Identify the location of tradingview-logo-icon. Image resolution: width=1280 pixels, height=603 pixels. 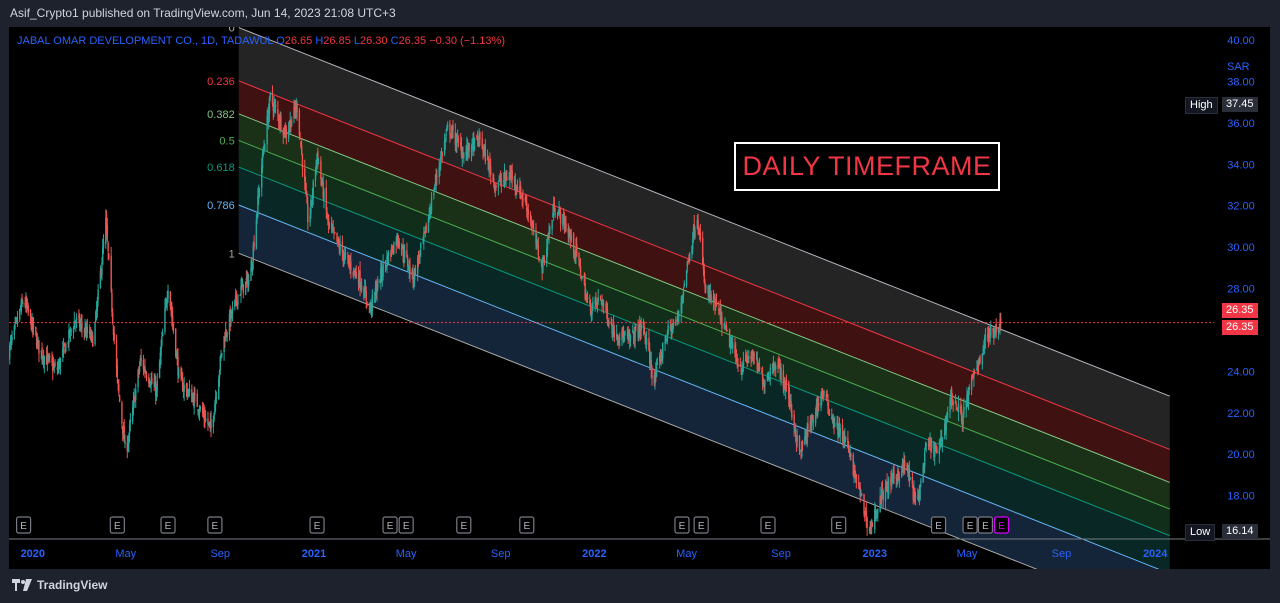
(22, 585).